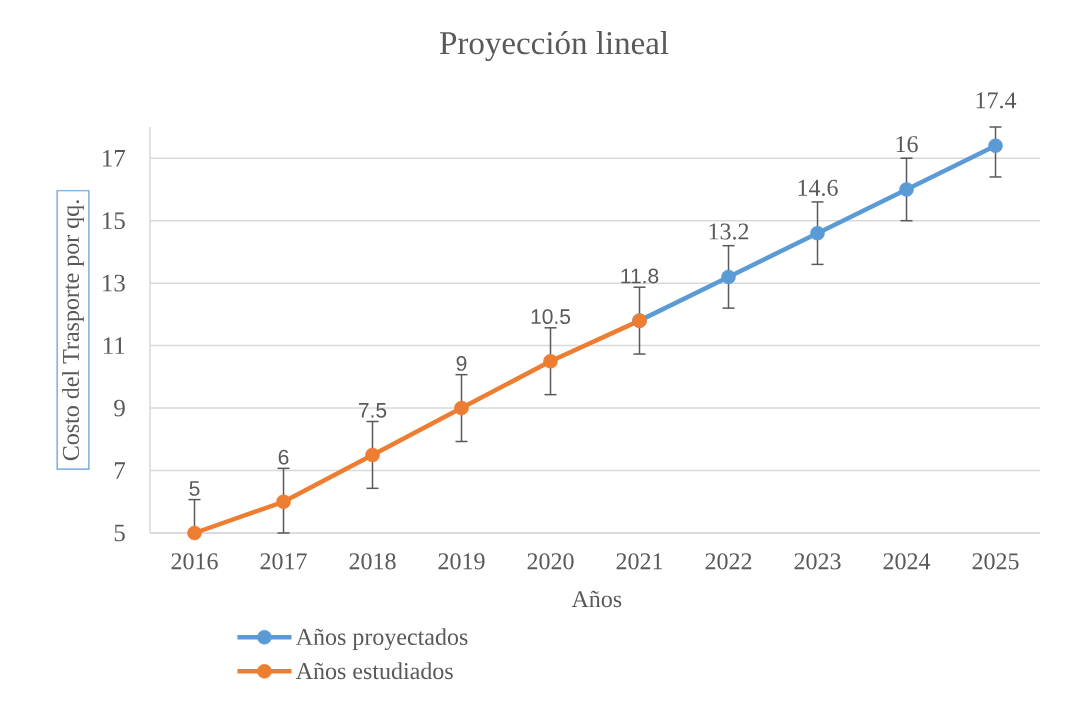 The image size is (1090, 727). What do you see at coordinates (818, 187) in the screenshot?
I see `data-label: 14.6` at bounding box center [818, 187].